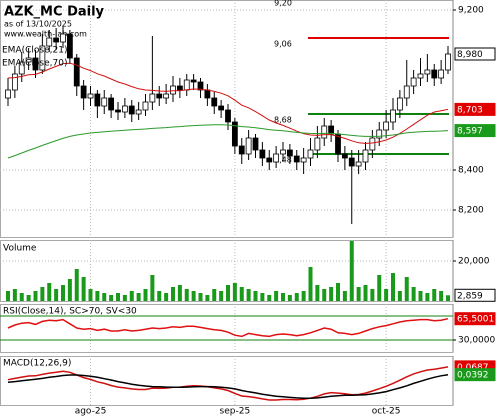 The height and width of the screenshot is (420, 496). Describe the element at coordinates (470, 296) in the screenshot. I see `value-label: 2,859` at that location.